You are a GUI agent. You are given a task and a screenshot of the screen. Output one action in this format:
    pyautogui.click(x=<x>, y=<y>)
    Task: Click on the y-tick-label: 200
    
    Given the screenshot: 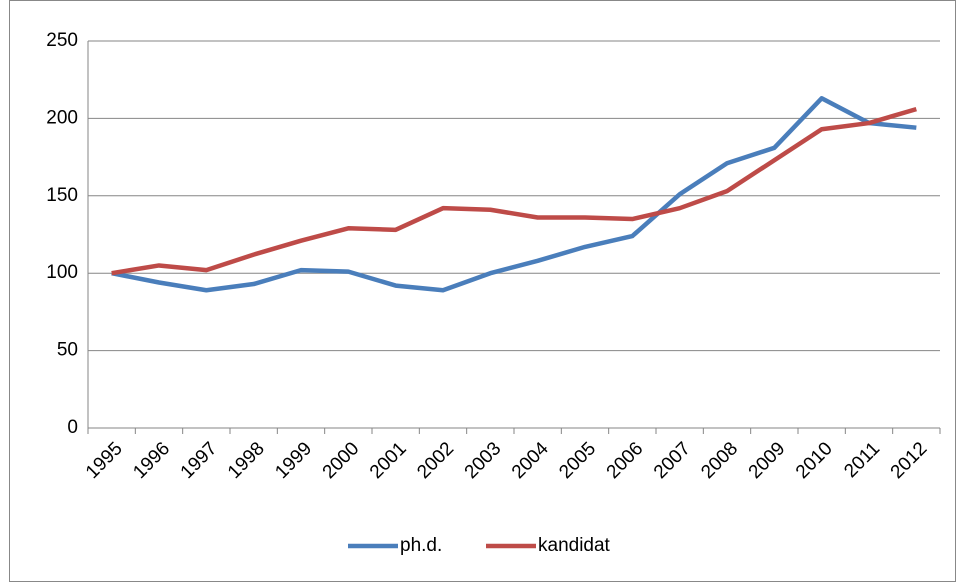 What is the action you would take?
    pyautogui.click(x=62, y=117)
    